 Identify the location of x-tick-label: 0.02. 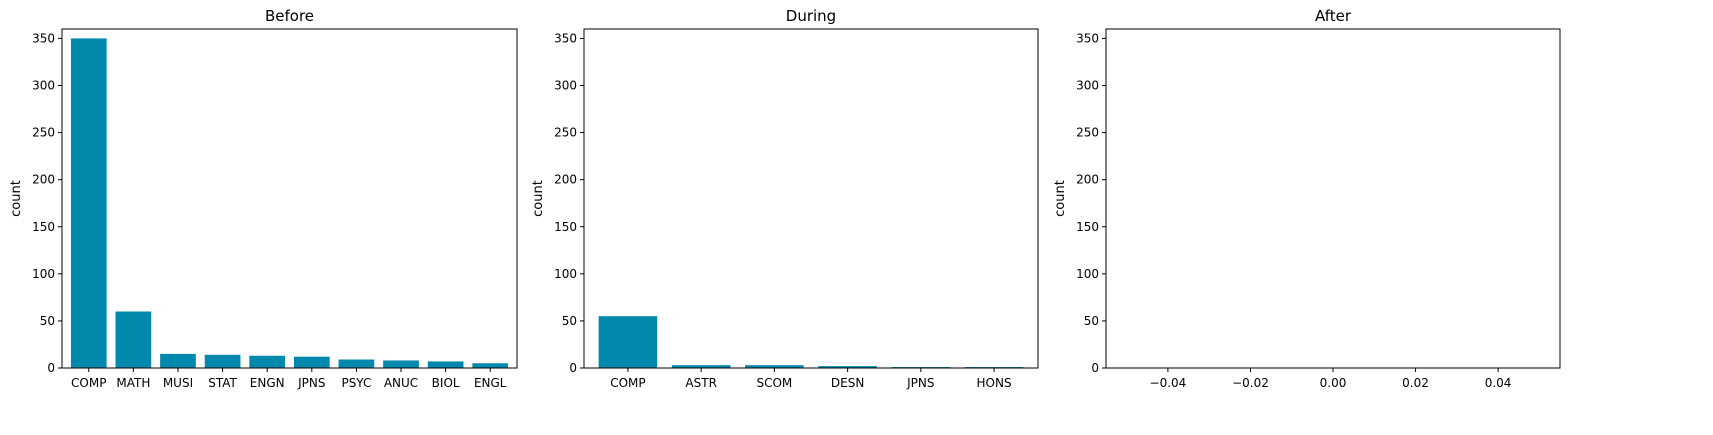
(1415, 383).